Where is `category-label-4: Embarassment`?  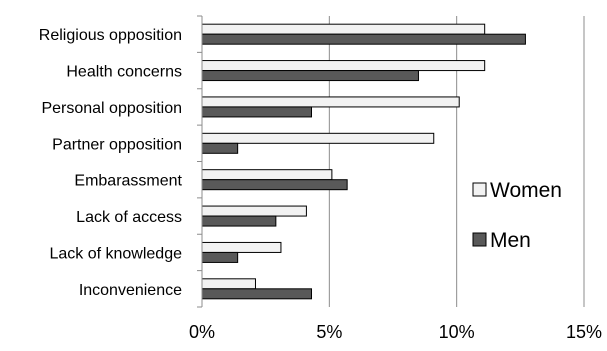 category-label-4: Embarassment is located at coordinates (128, 181).